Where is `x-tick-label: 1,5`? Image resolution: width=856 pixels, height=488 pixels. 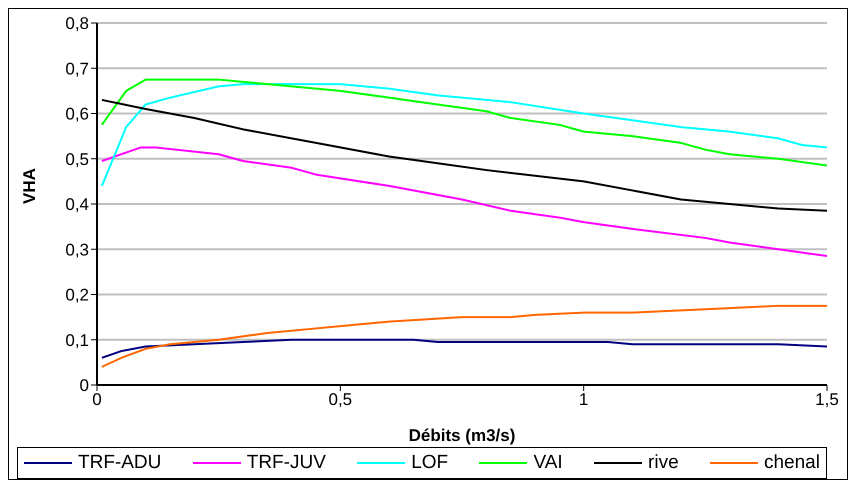 x-tick-label: 1,5 is located at coordinates (827, 400).